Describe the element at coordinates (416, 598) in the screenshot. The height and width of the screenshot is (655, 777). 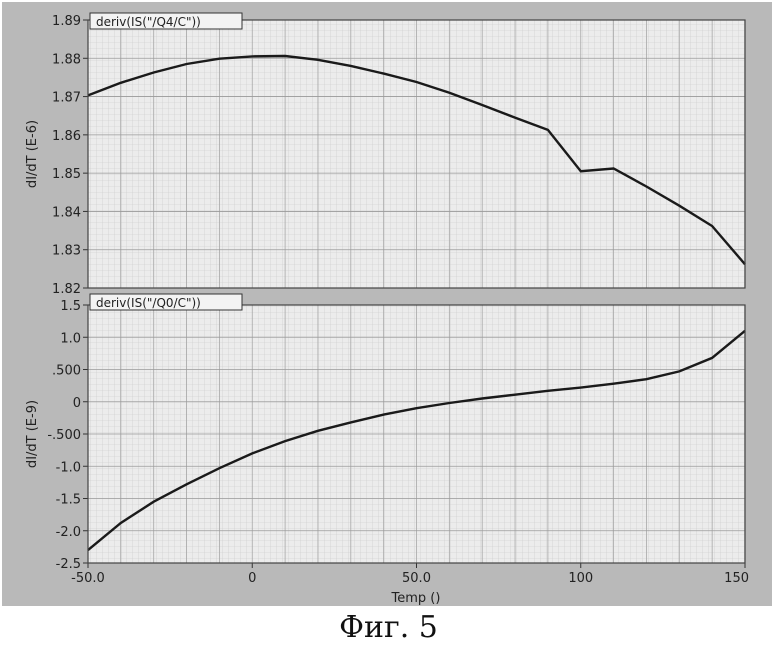
I see `x-axis-label: Temp ()` at that location.